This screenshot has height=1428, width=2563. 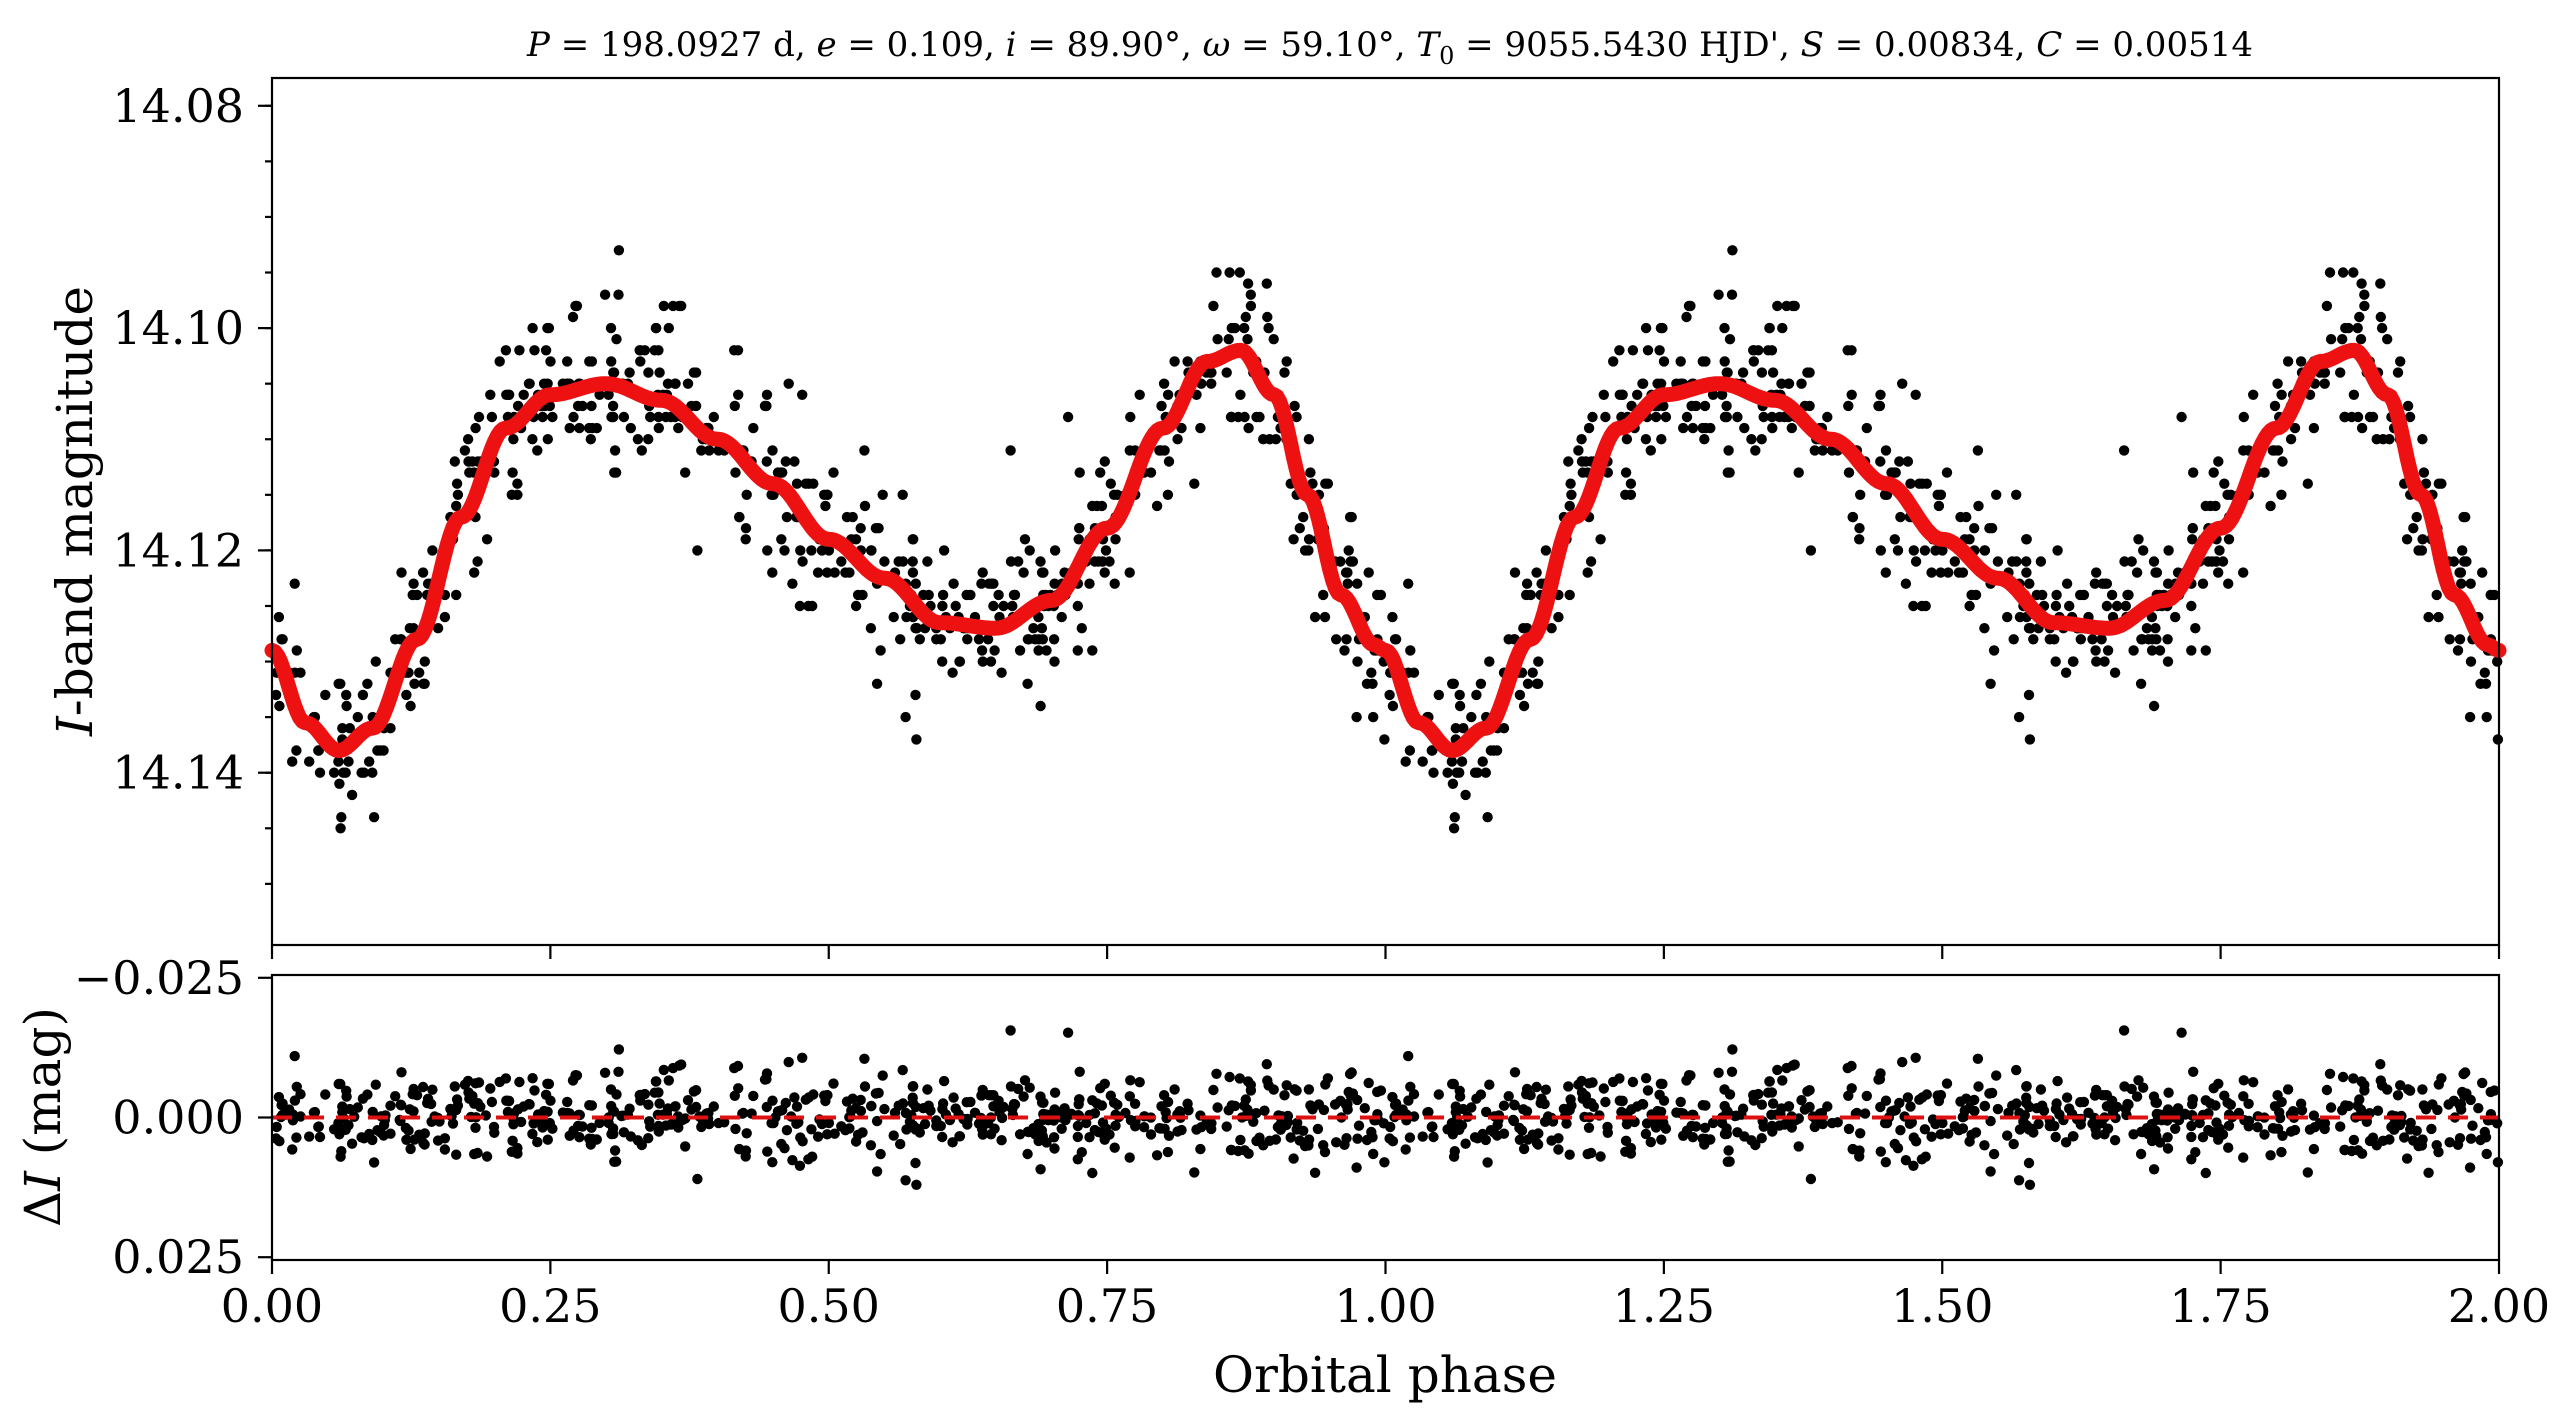 I want to click on y-tick-label: 14.08, so click(x=178, y=106).